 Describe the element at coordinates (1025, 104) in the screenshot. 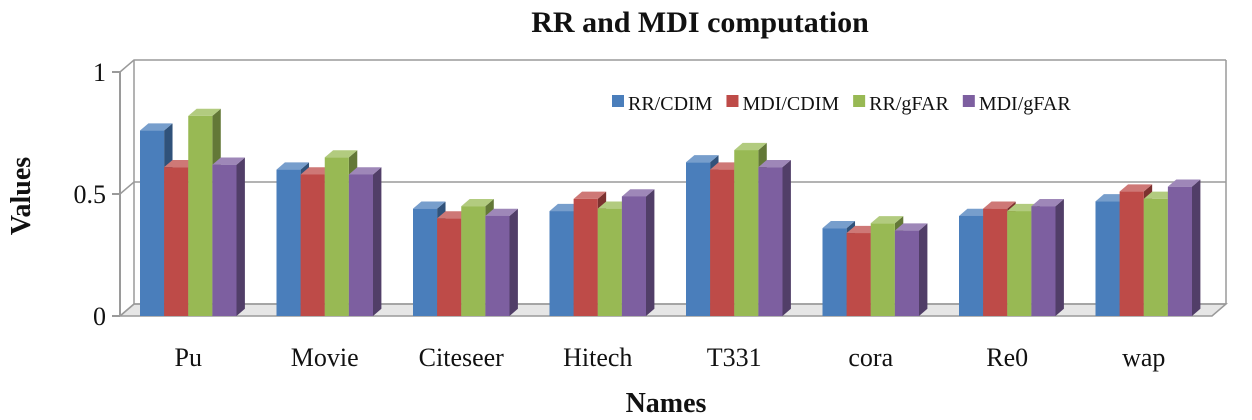

I see `legend-label: MDI/gFAR` at that location.